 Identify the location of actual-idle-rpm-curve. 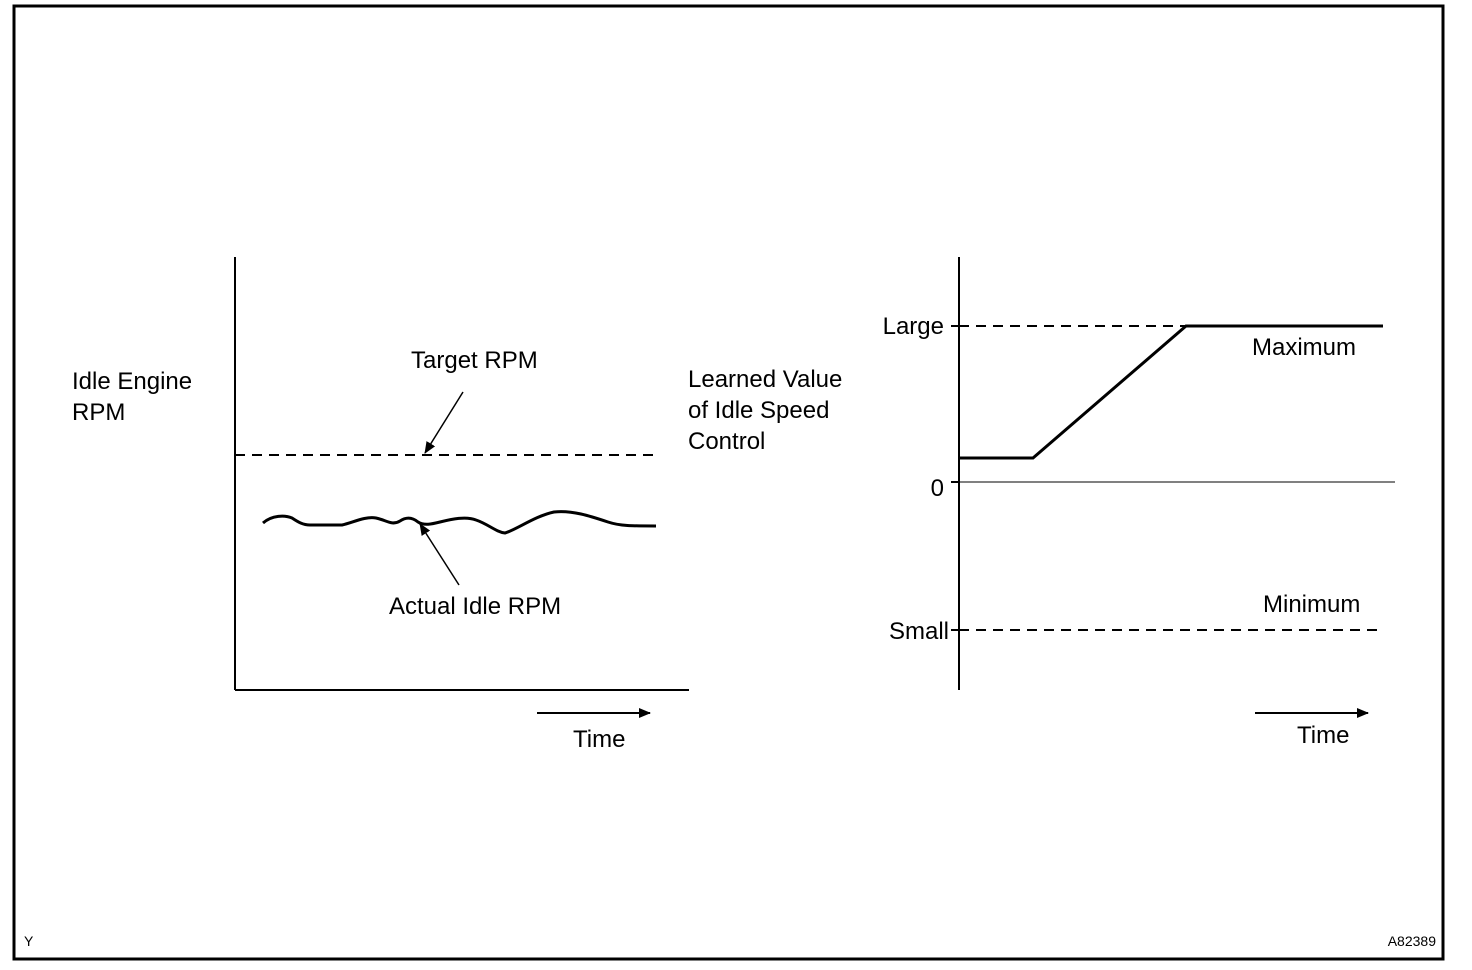
(459, 522).